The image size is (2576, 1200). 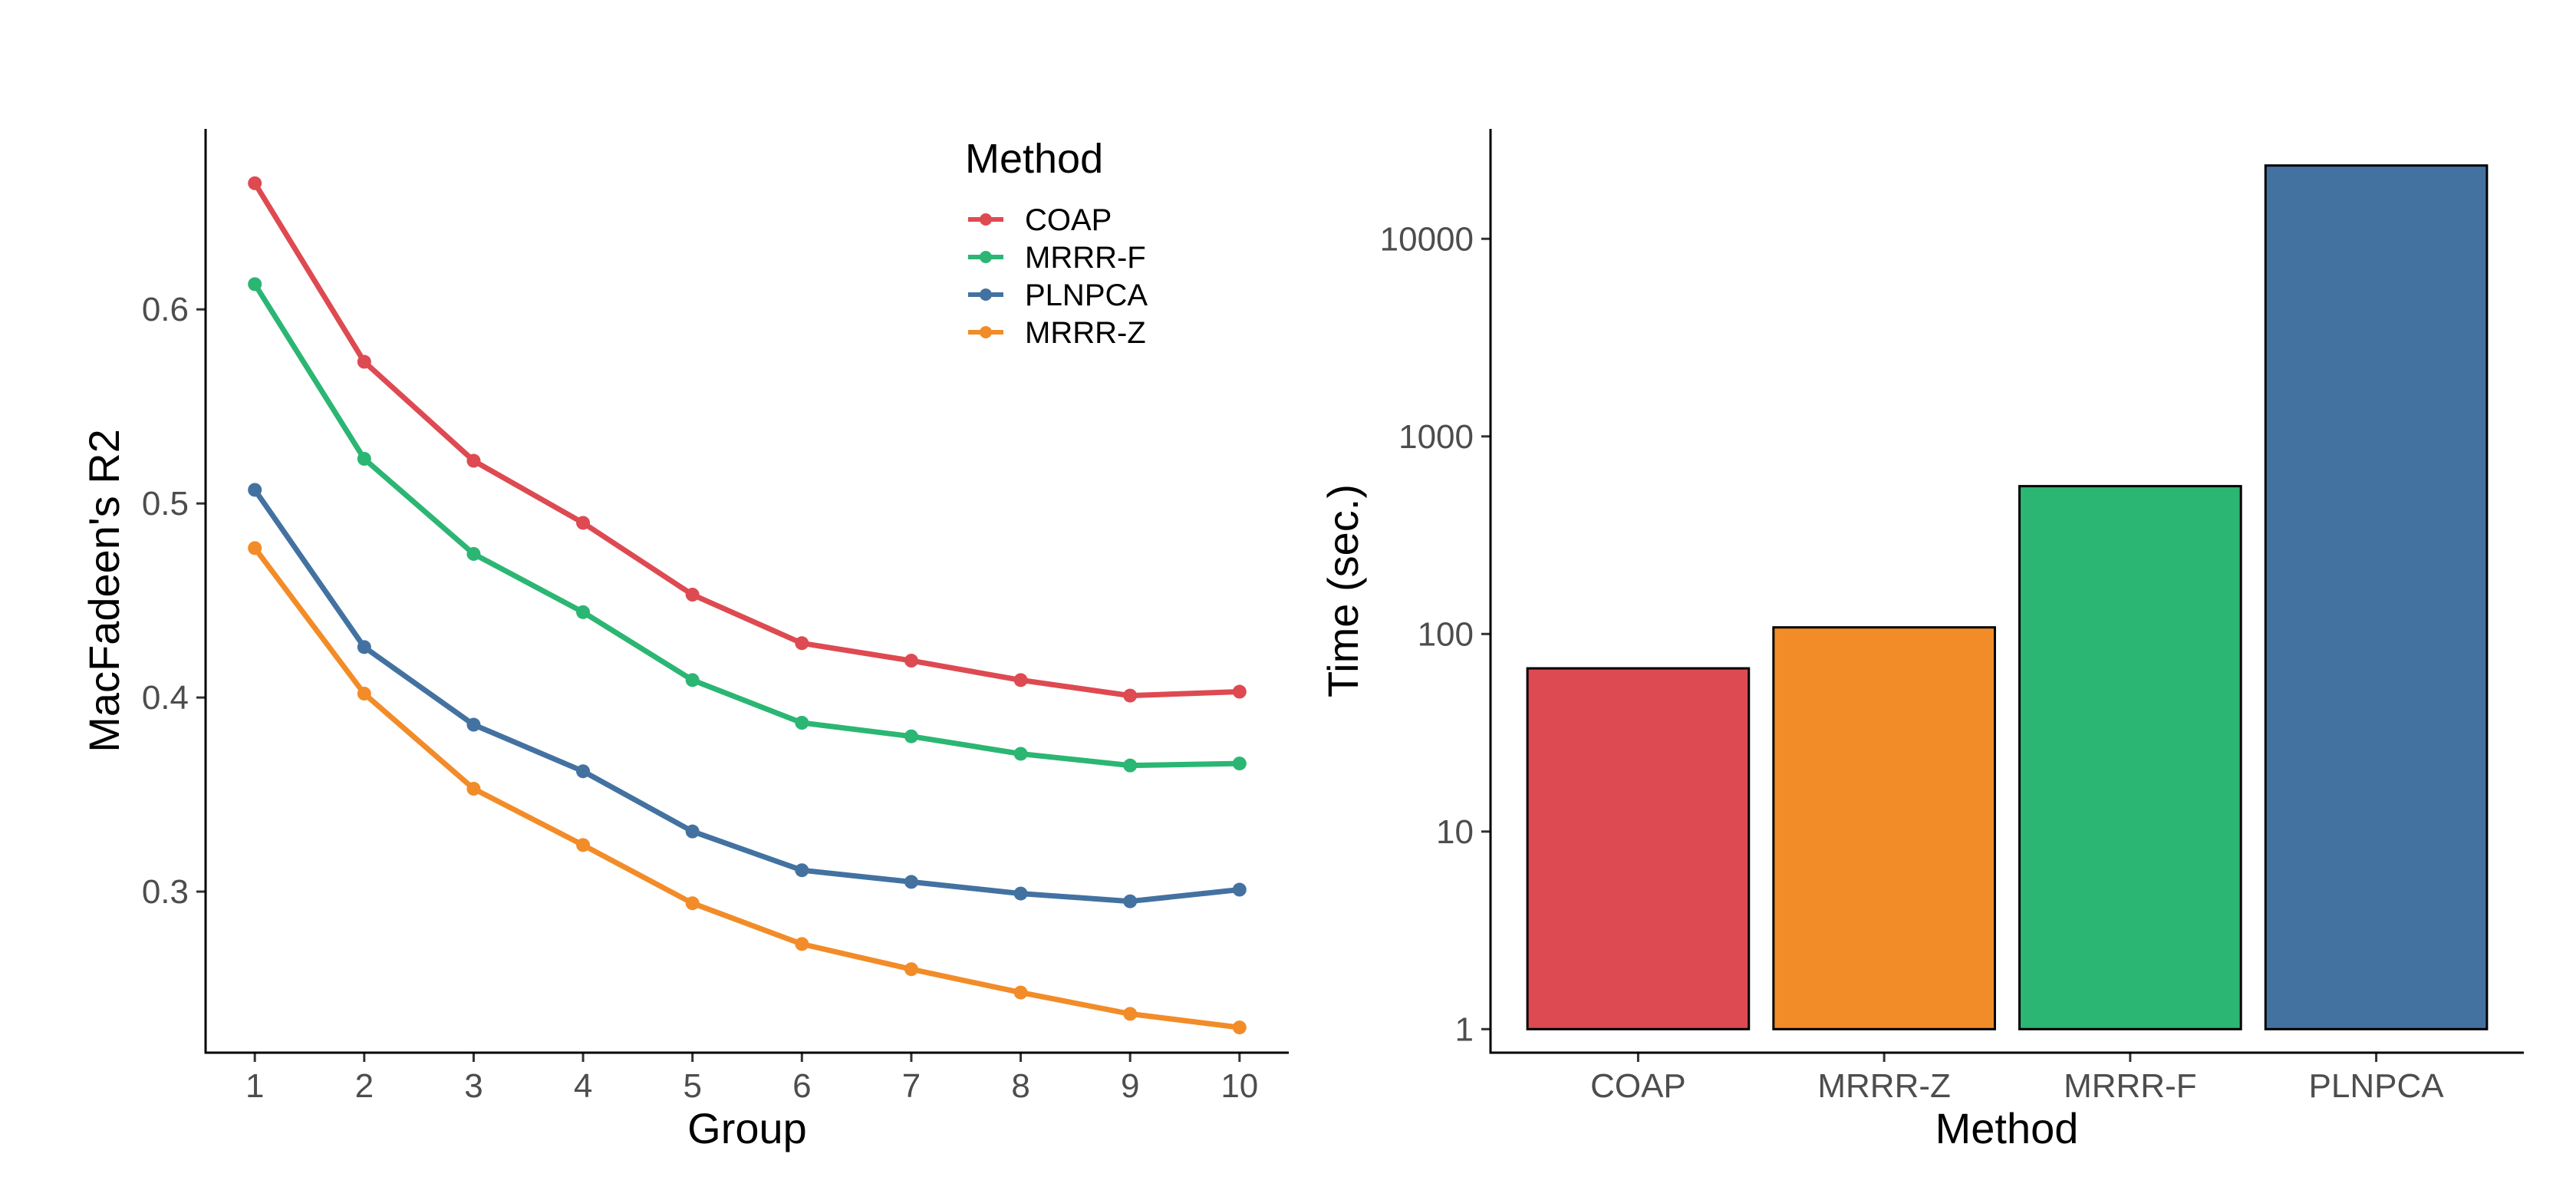 I want to click on x-tick-label: 7, so click(x=911, y=1086).